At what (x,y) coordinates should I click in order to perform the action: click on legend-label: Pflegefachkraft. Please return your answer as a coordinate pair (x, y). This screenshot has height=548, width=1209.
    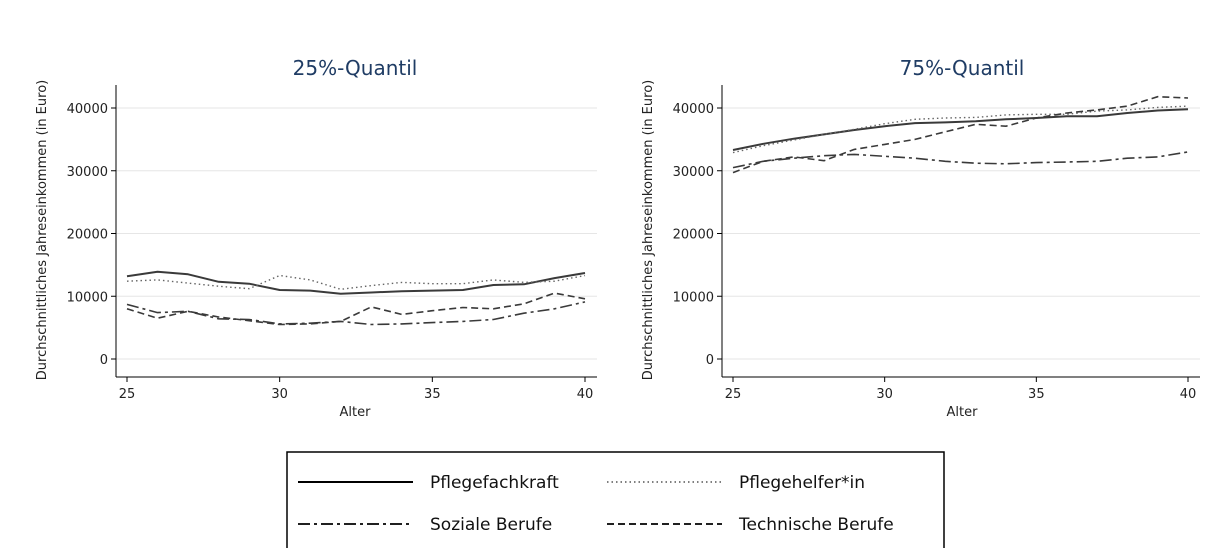
    Looking at the image, I should click on (494, 483).